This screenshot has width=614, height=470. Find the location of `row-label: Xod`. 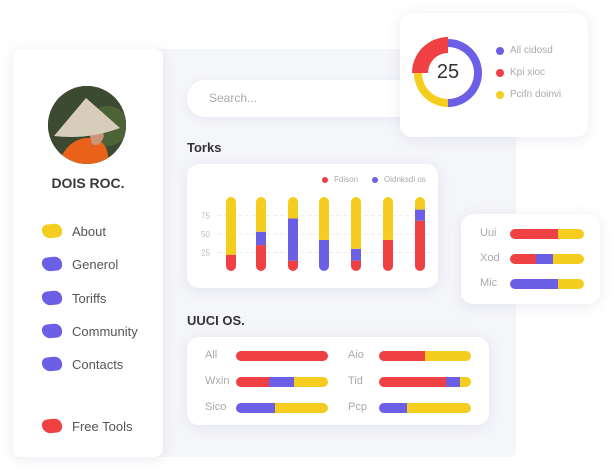

row-label: Xod is located at coordinates (490, 258).